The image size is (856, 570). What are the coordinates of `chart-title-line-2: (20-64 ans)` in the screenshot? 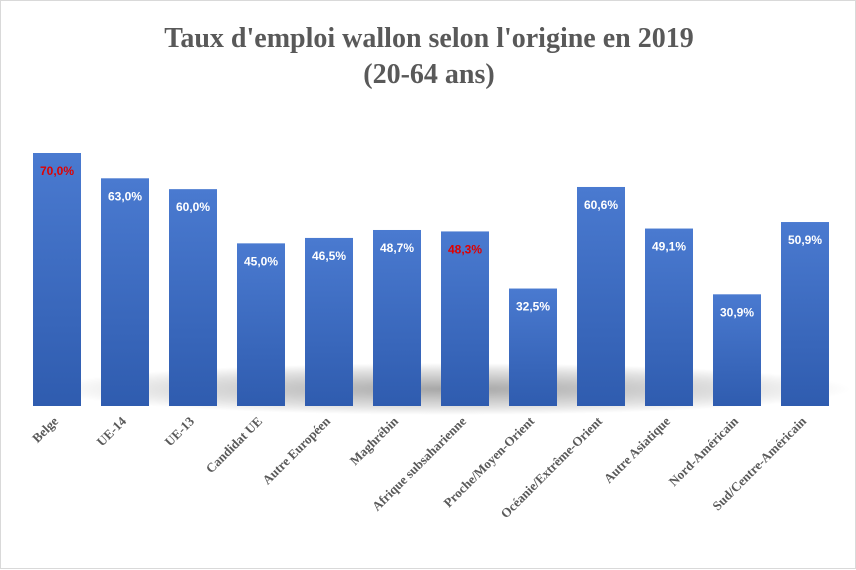 It's located at (428, 74).